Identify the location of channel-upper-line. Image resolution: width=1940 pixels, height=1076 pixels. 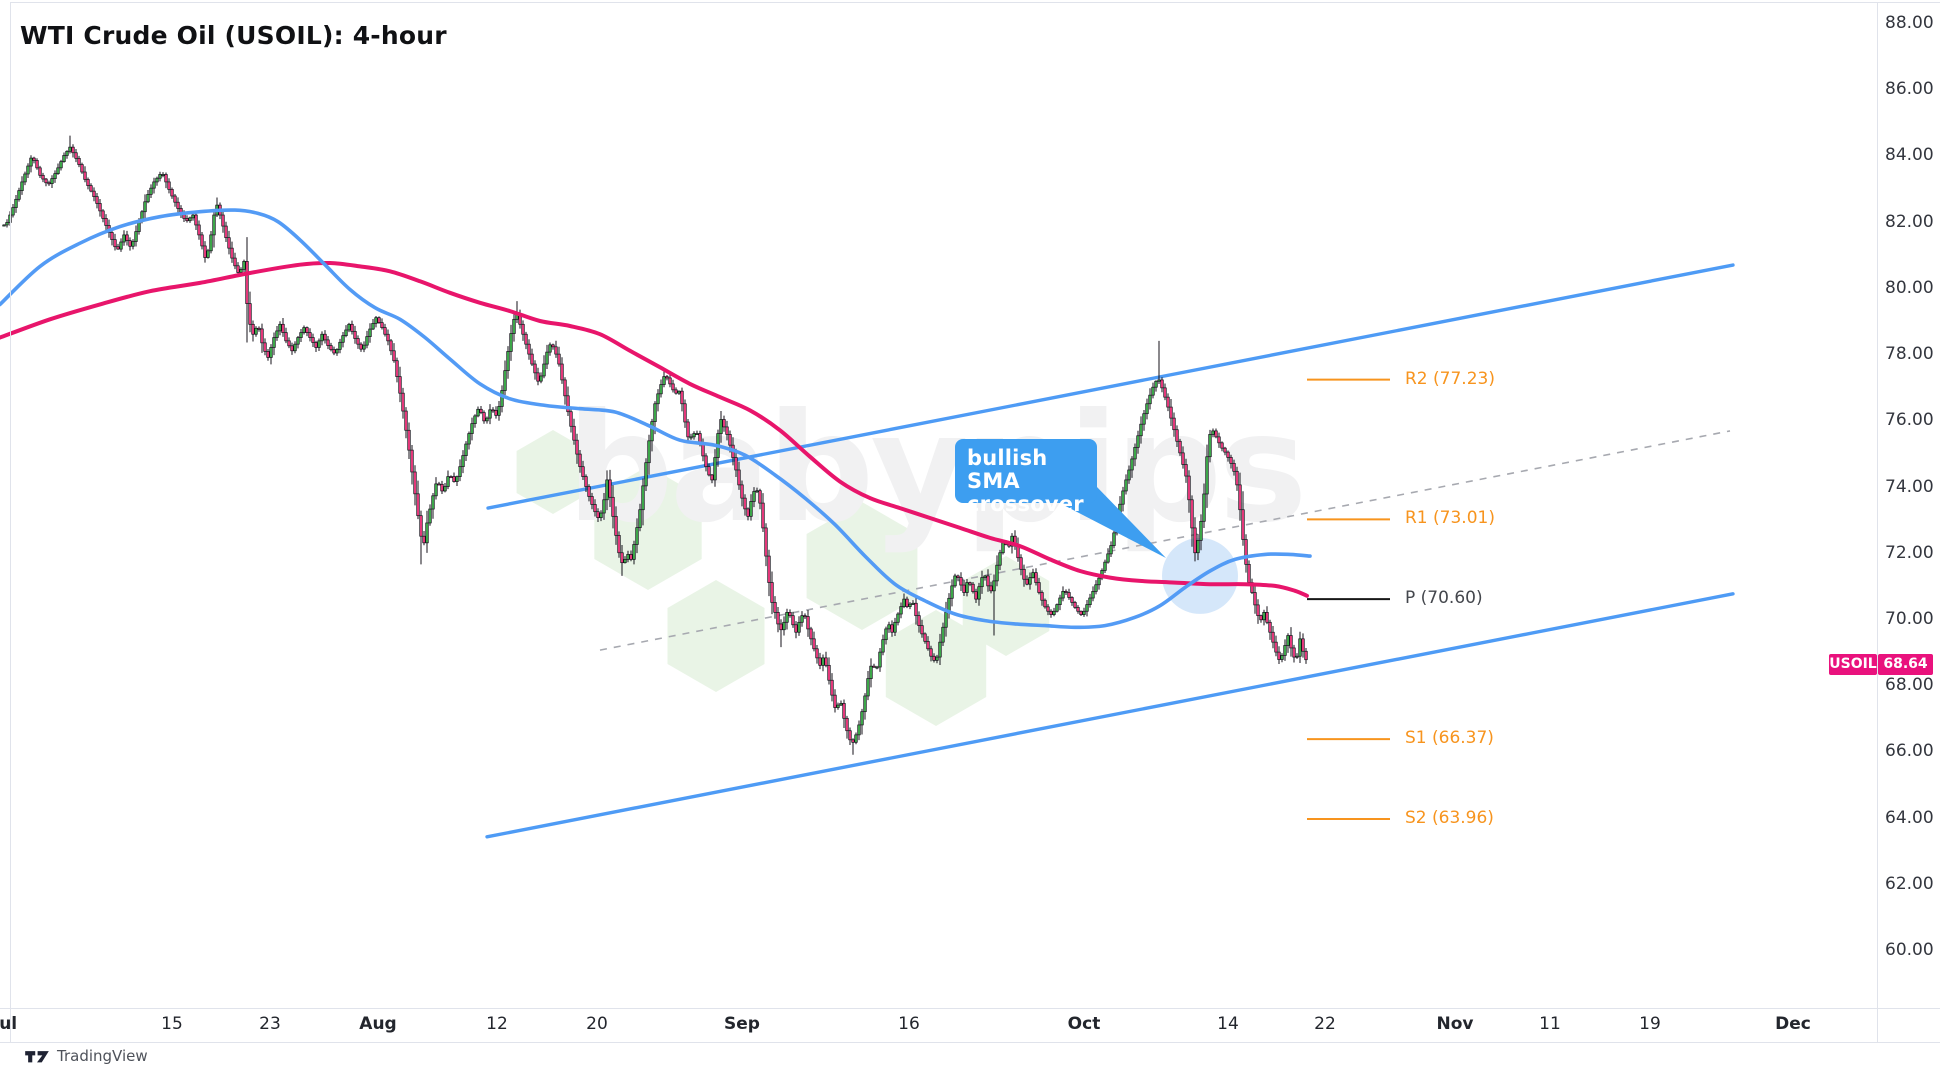
(1110, 386).